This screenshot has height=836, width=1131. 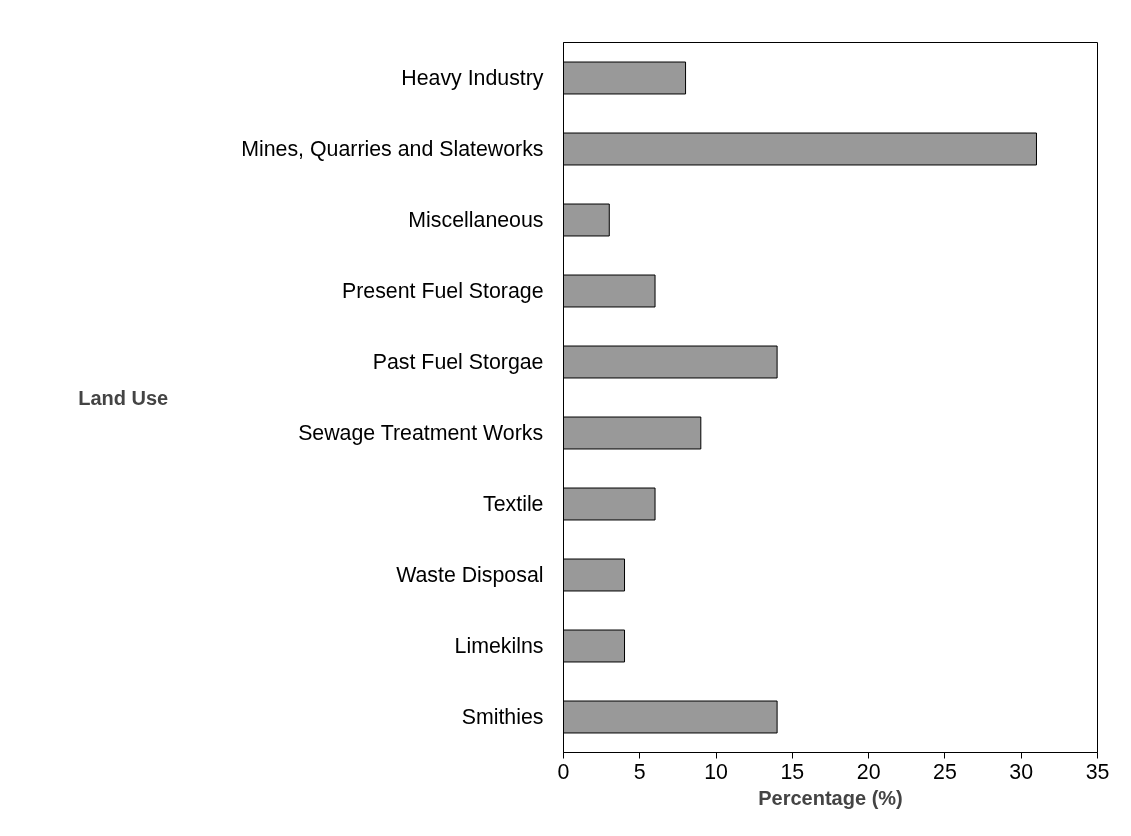 What do you see at coordinates (502, 717) in the screenshot?
I see `y-tick-label: Smithies` at bounding box center [502, 717].